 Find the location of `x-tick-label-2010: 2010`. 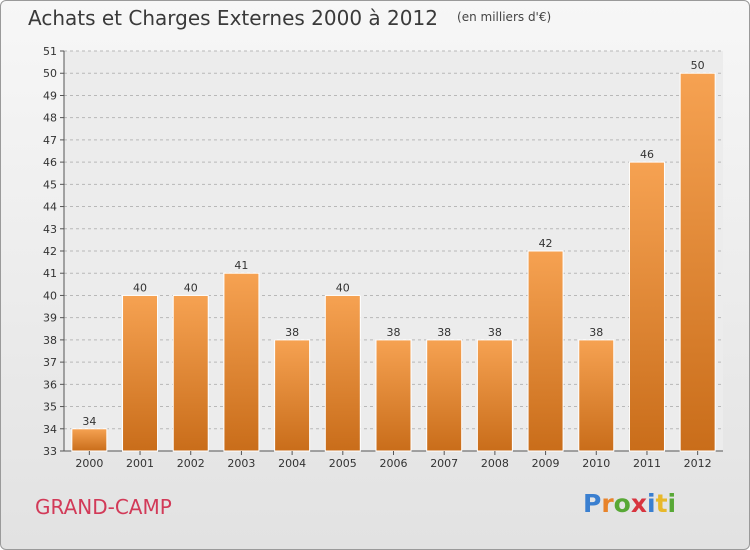

x-tick-label-2010: 2010 is located at coordinates (596, 463).